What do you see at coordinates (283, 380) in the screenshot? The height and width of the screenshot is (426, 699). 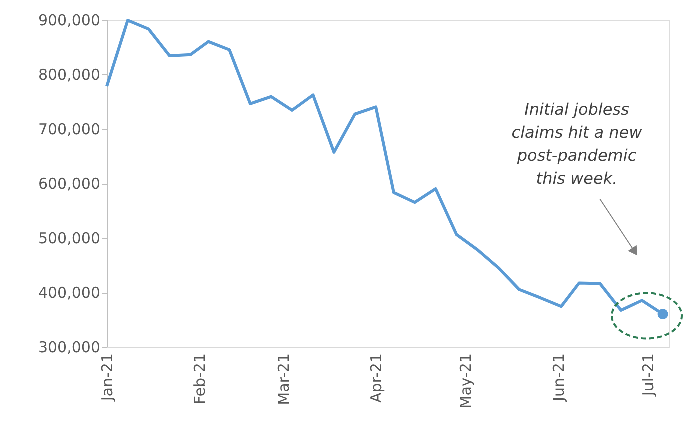 I see `x-tick-label: Mar-21` at bounding box center [283, 380].